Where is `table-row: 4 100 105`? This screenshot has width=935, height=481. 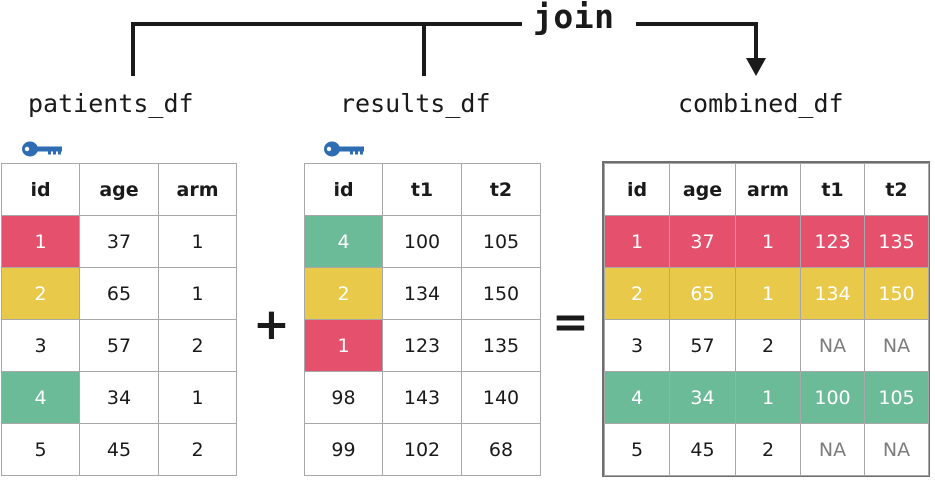 table-row: 4 100 105 is located at coordinates (422, 241).